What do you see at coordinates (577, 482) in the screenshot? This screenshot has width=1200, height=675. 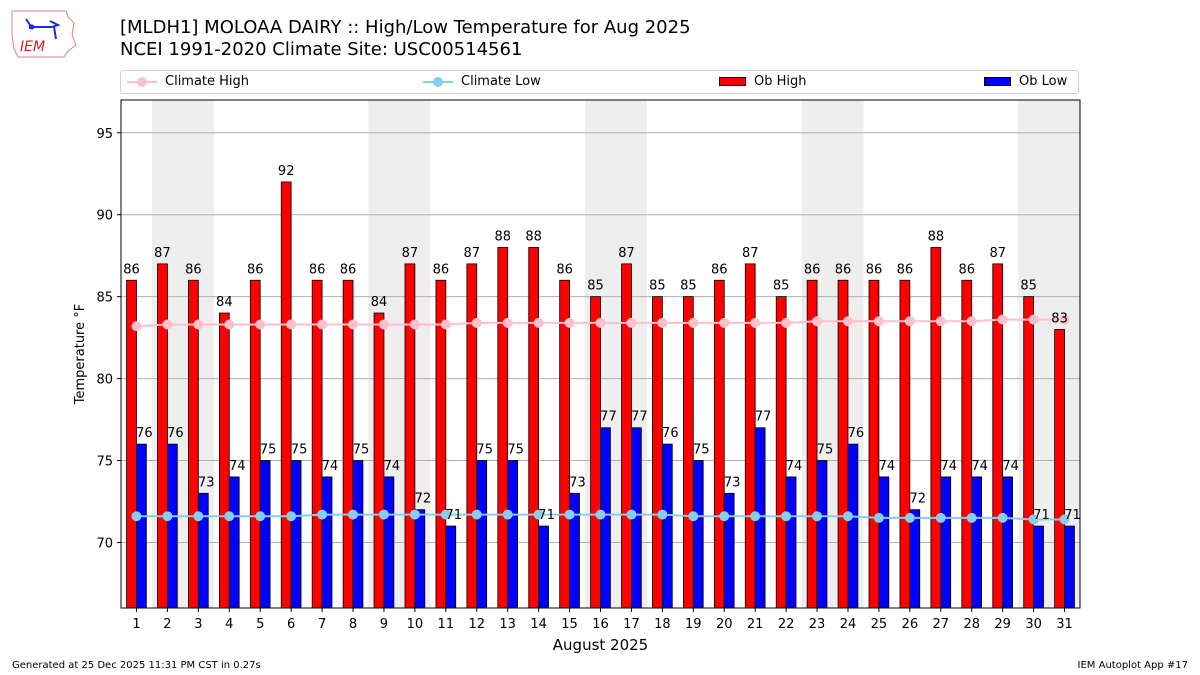 I see `ob-low-value-label: 73` at bounding box center [577, 482].